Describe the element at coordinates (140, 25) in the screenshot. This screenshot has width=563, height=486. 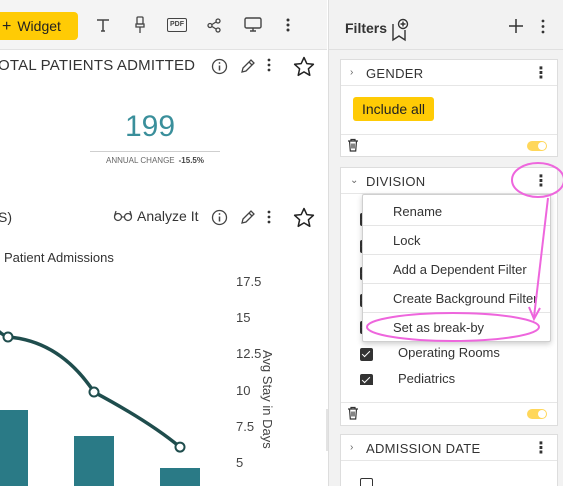
I see `brush-icon` at that location.